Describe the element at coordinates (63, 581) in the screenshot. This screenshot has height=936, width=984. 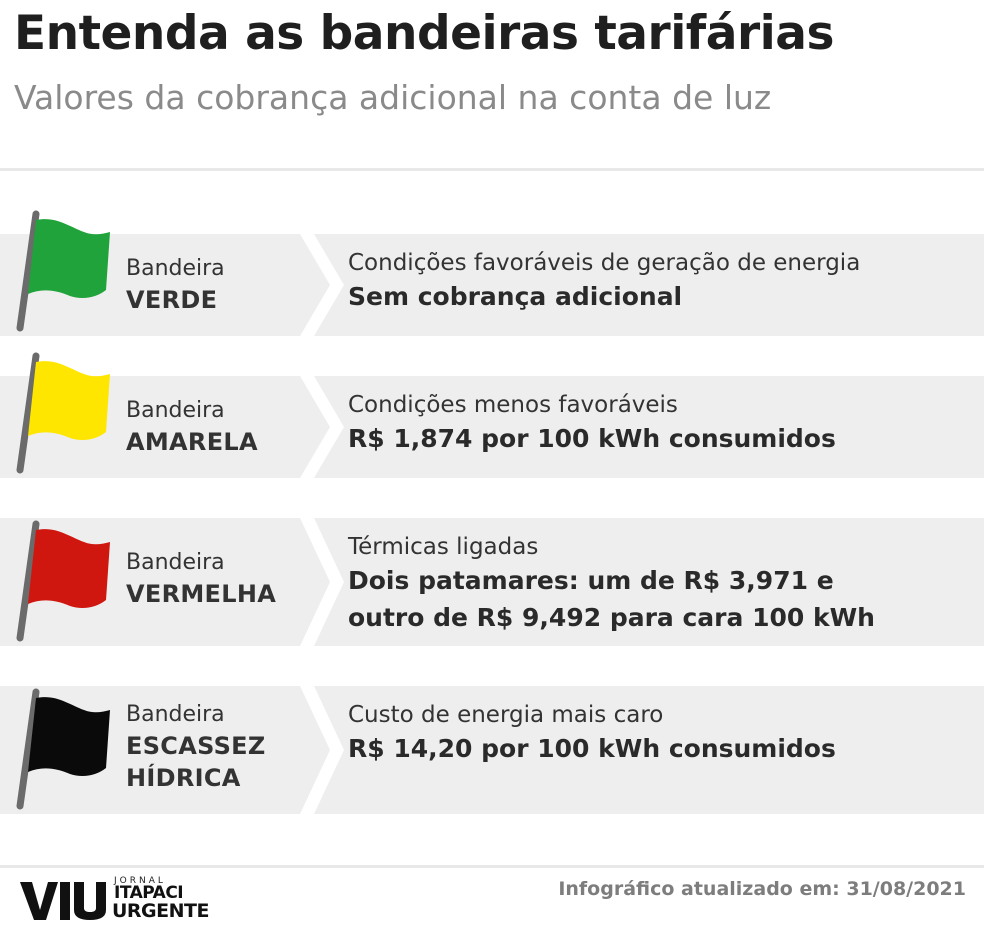
I see `red-flag-icon` at that location.